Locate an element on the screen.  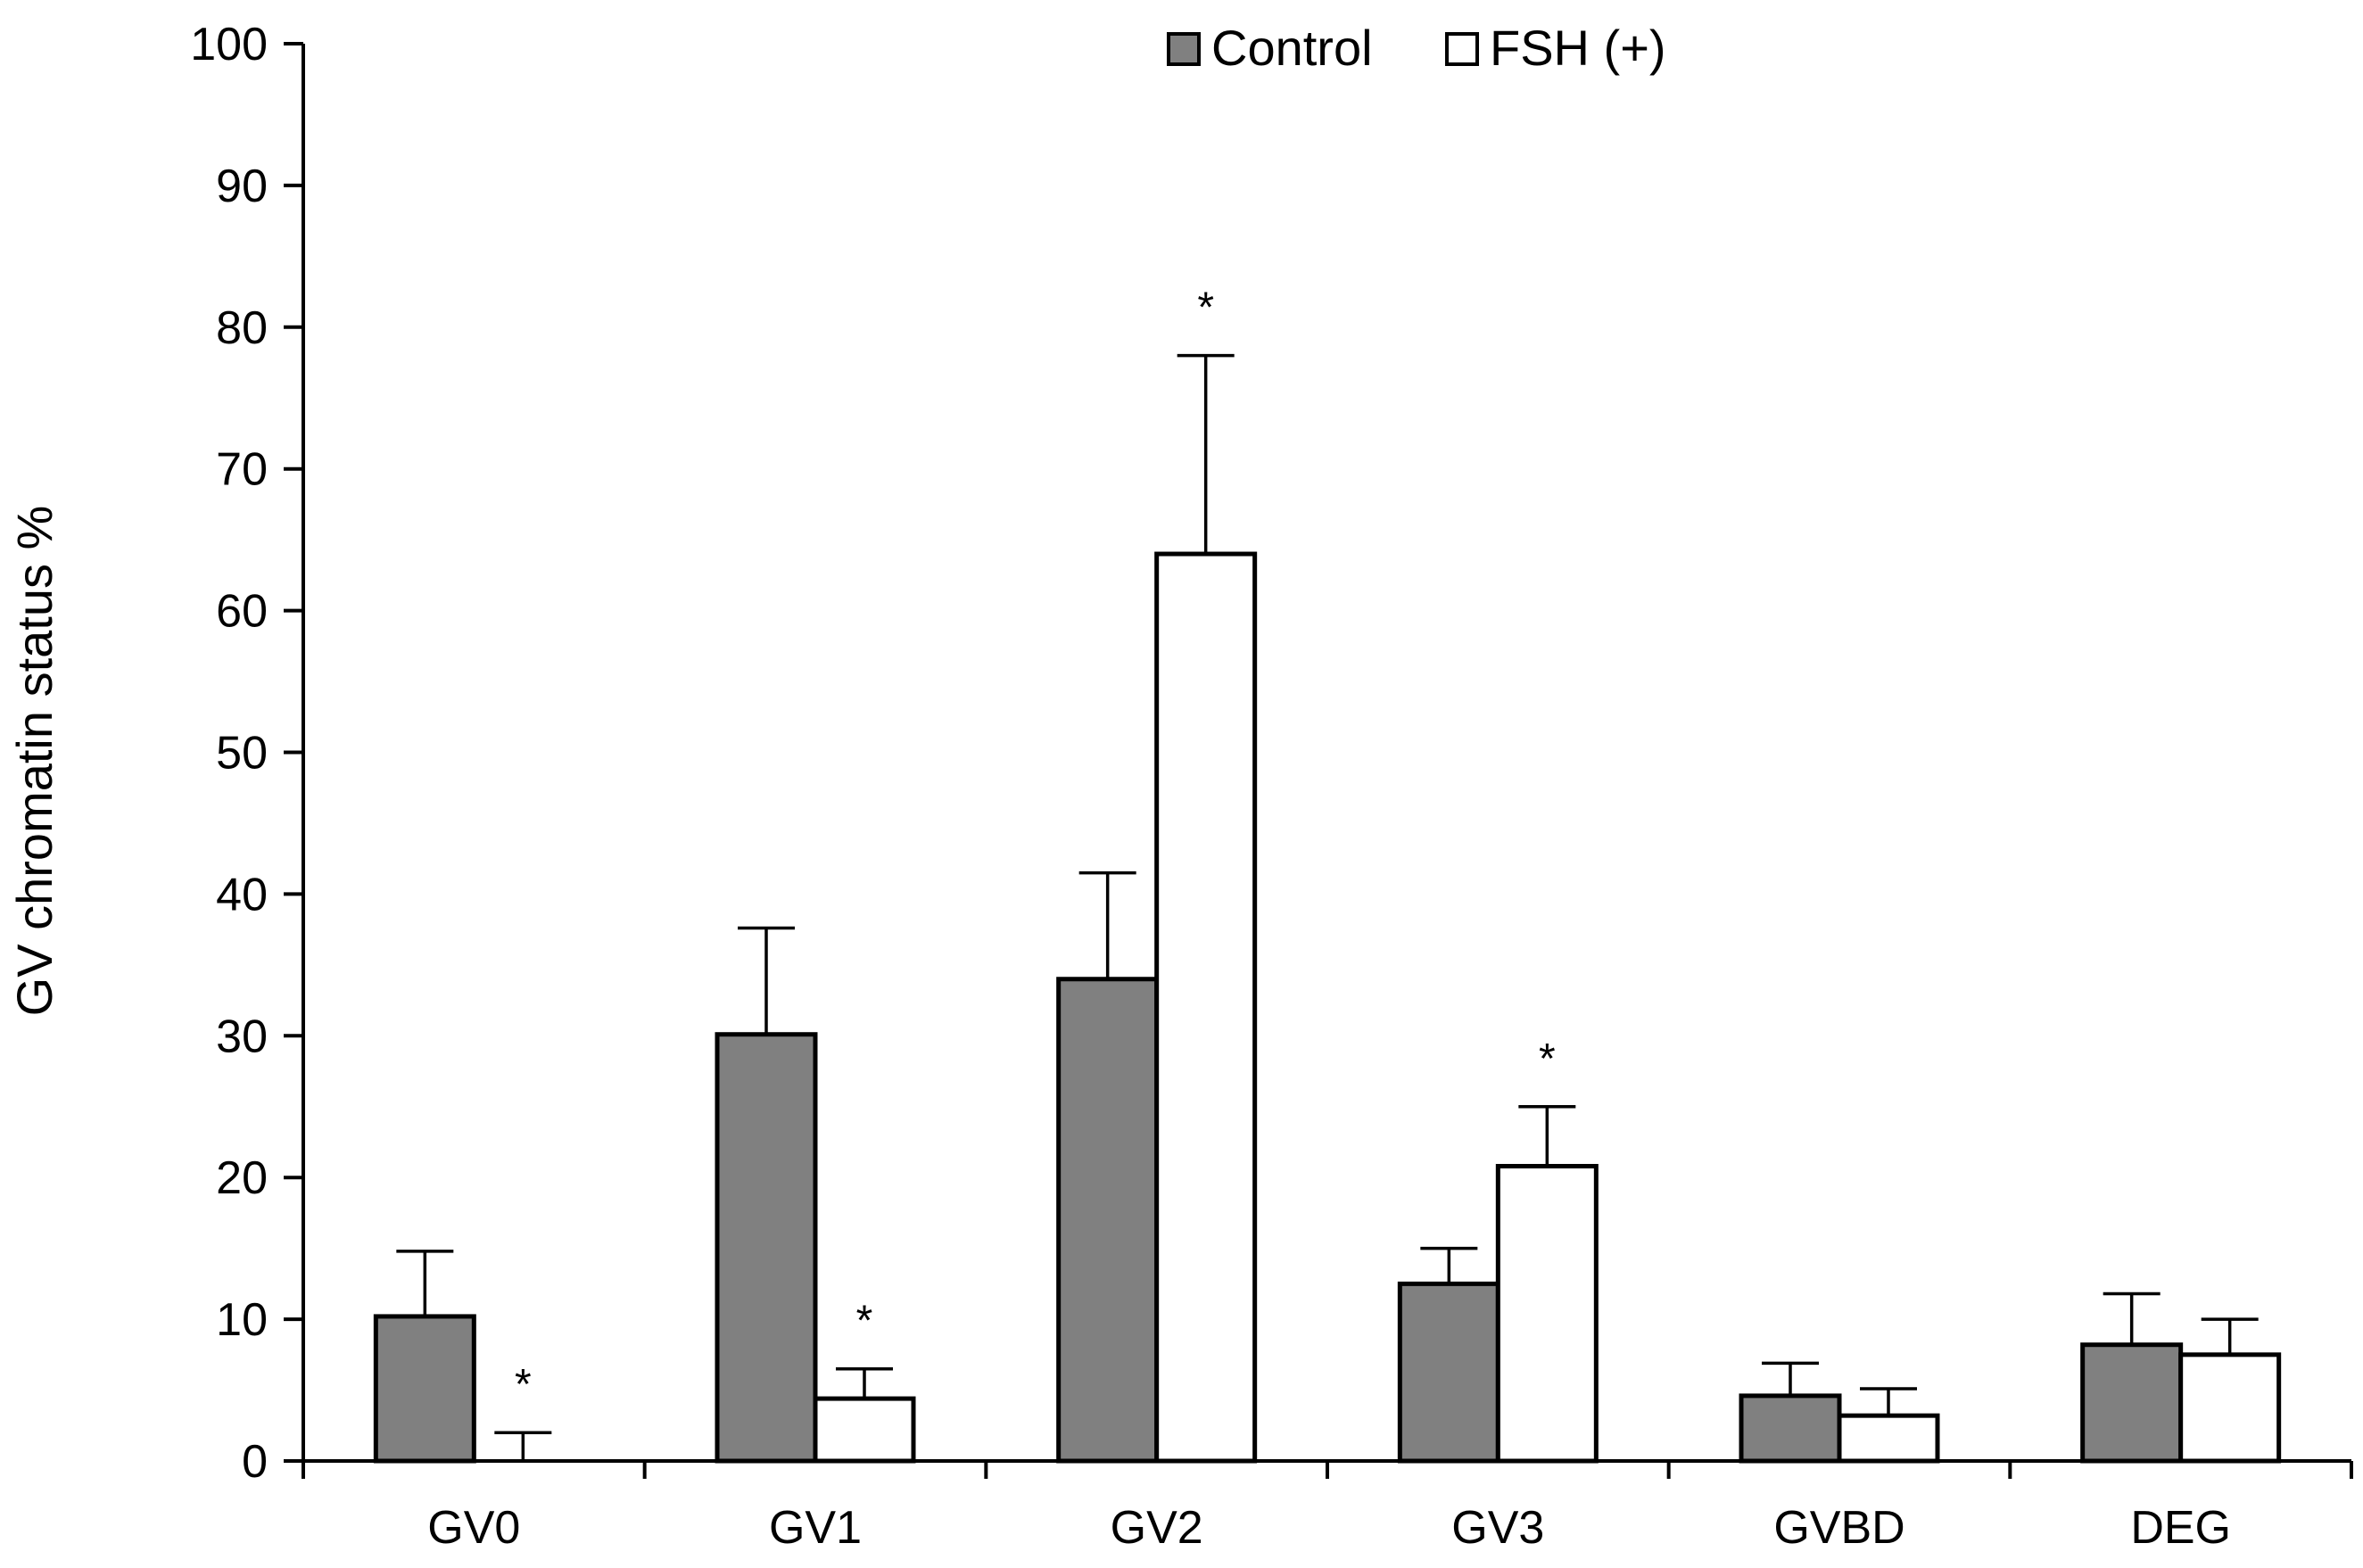
y-tick-label: 70 is located at coordinates (242, 470).